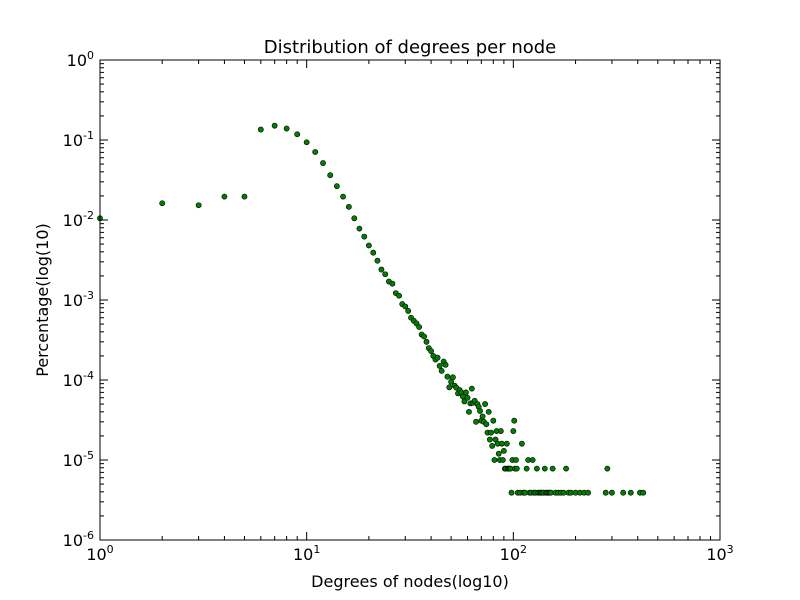  I want to click on y-tick-label: 10⁻³, so click(78, 299).